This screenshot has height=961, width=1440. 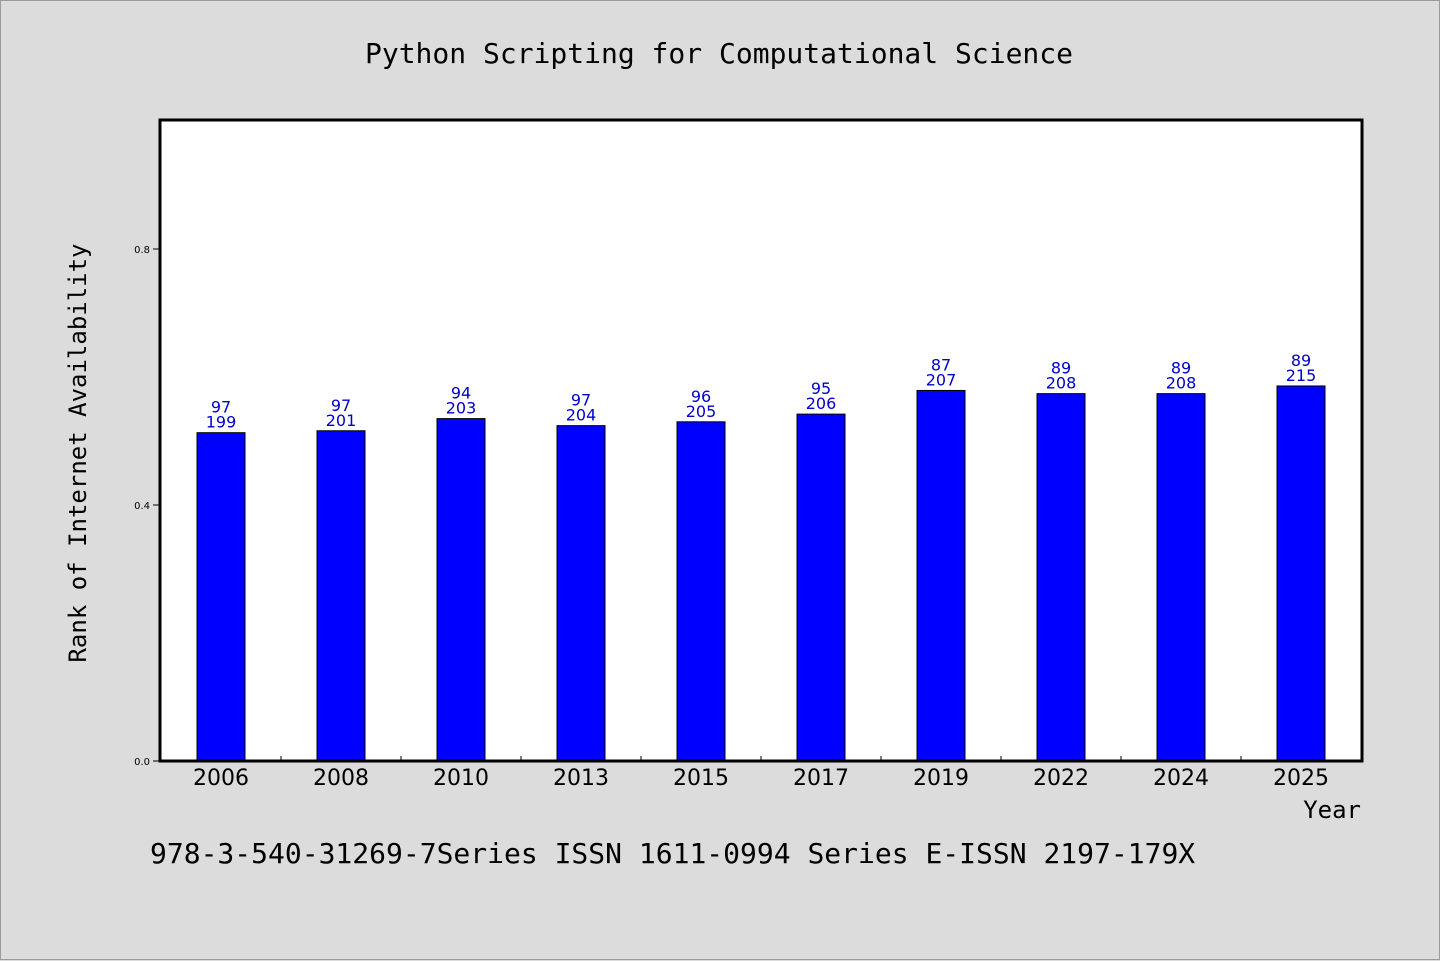 What do you see at coordinates (1061, 778) in the screenshot?
I see `x-tick-label: 2022` at bounding box center [1061, 778].